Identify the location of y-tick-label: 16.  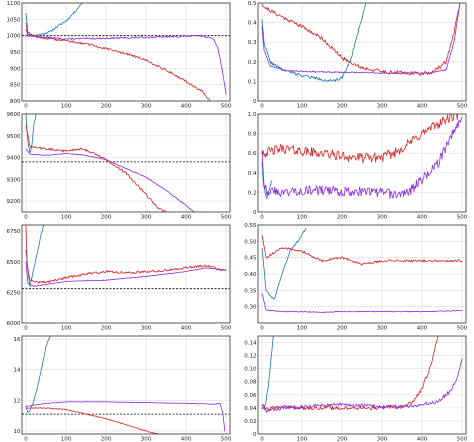
(17, 340).